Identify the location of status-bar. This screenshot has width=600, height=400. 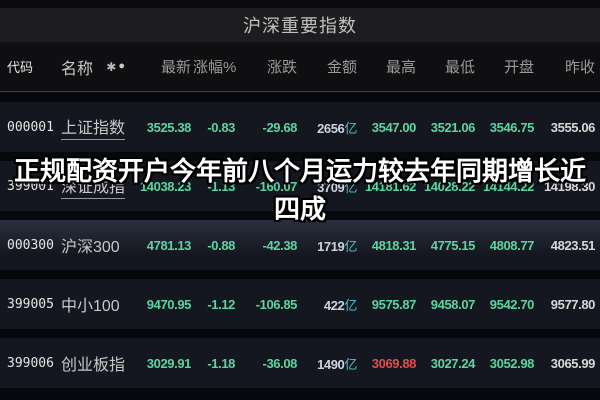
(300, 4).